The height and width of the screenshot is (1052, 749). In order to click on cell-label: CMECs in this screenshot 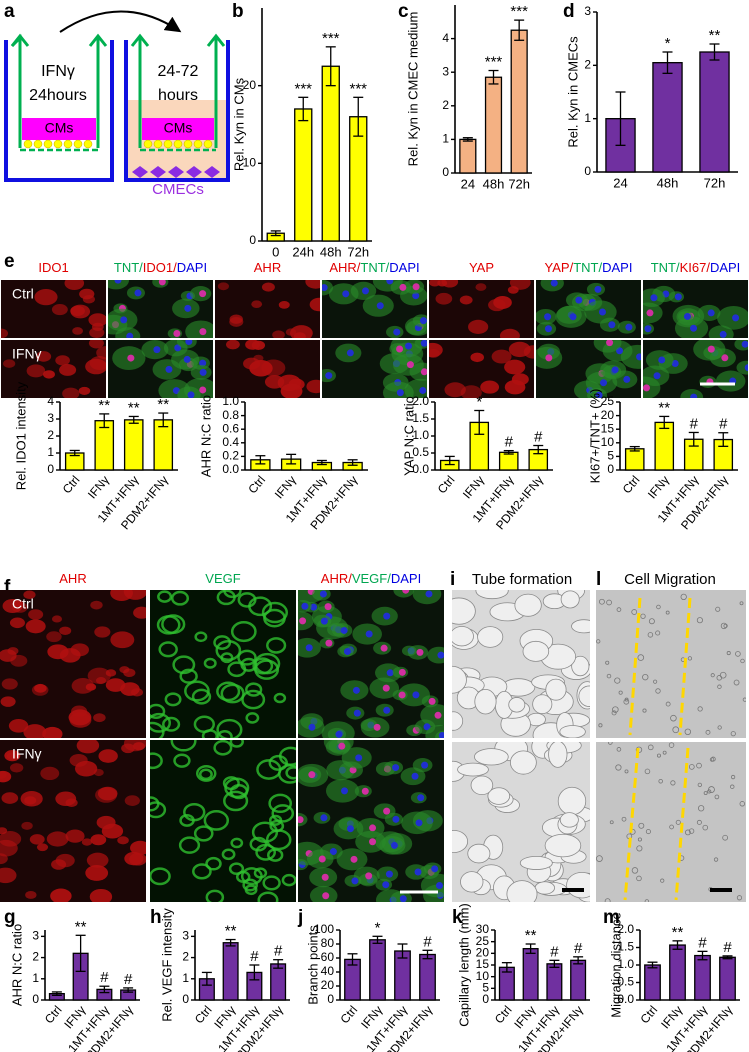, I will do `click(178, 189)`.